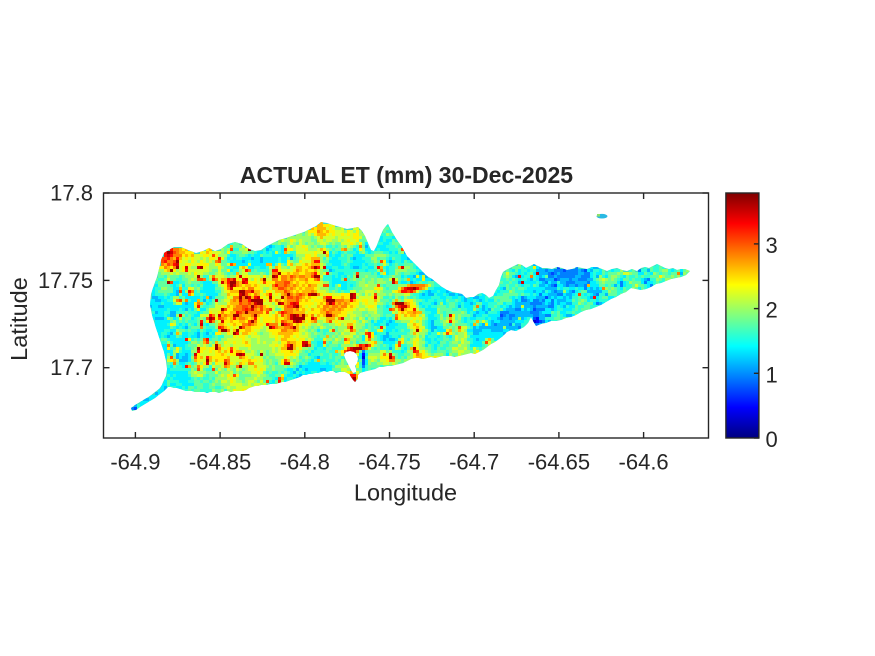  I want to click on svg-text: 2, so click(772, 310).